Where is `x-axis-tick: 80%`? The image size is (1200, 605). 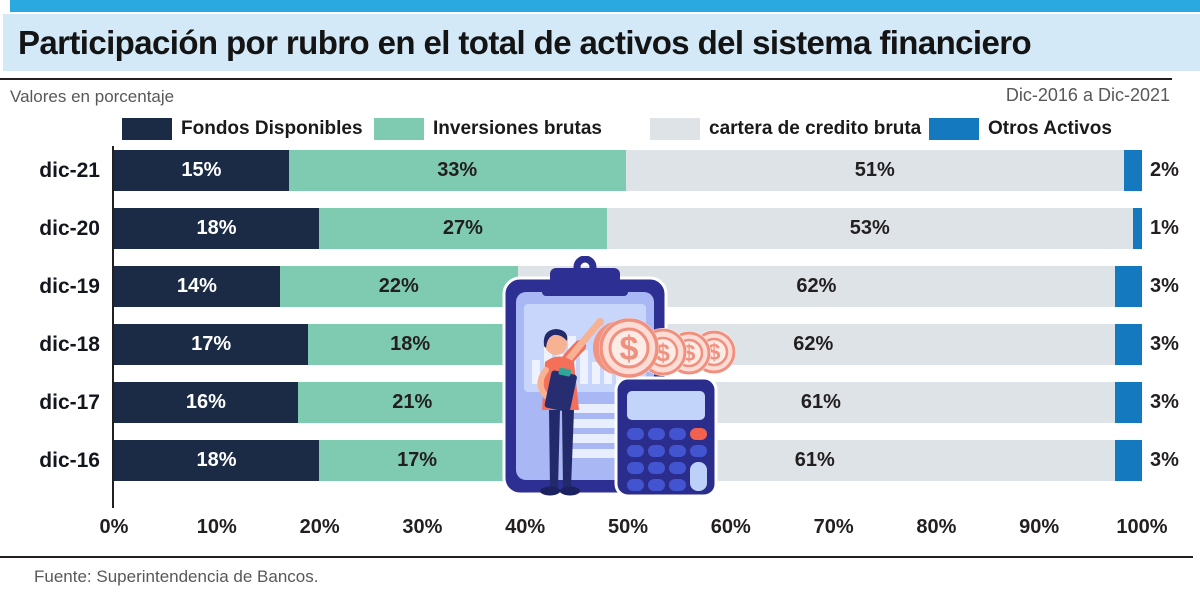
x-axis-tick: 80% is located at coordinates (936, 527).